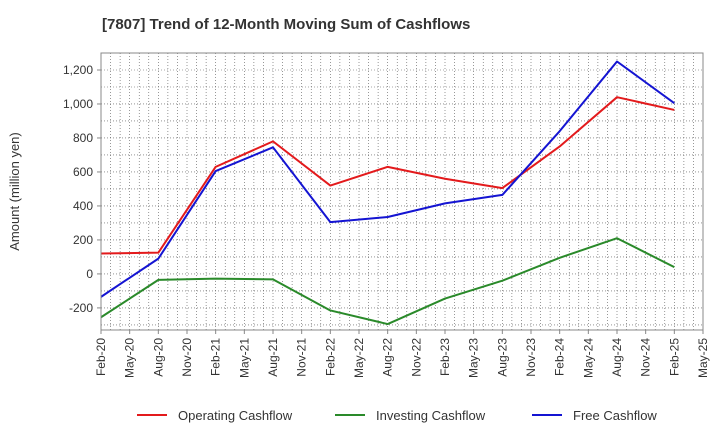  What do you see at coordinates (330, 357) in the screenshot?
I see `x-tick-label: Feb-22` at bounding box center [330, 357].